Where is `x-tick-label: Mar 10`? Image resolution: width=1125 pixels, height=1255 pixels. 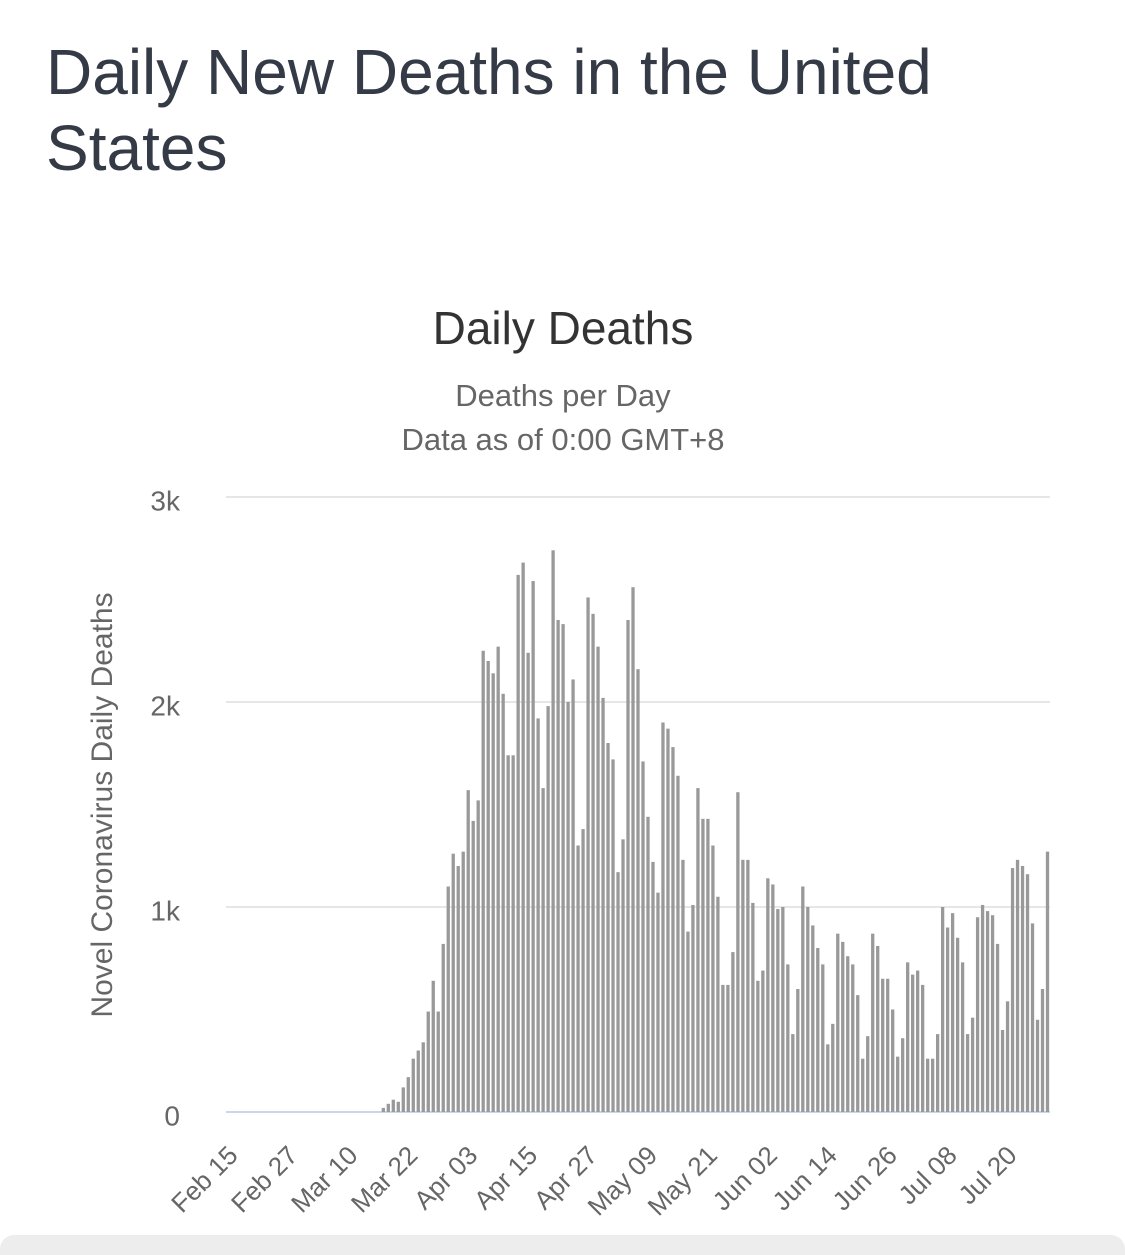 x-tick-label: Mar 10 is located at coordinates (324, 1179).